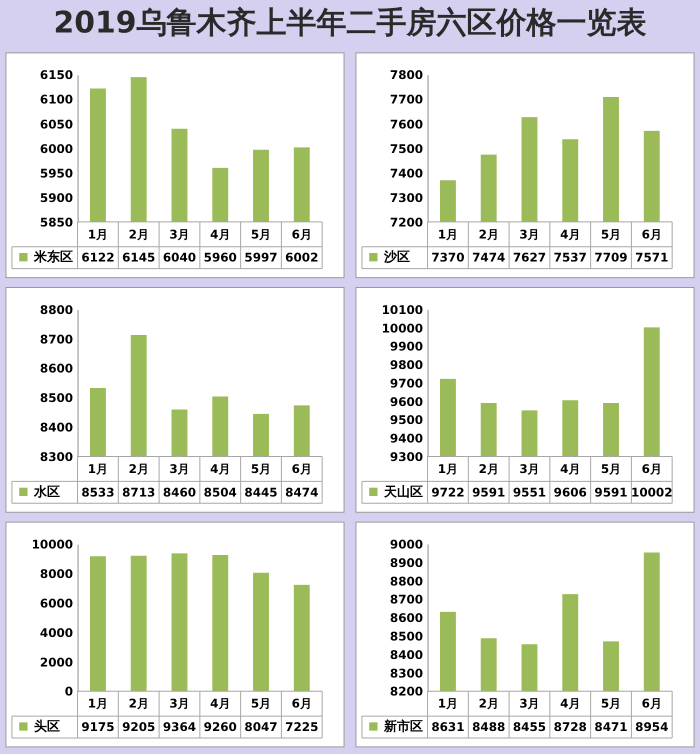 Image resolution: width=700 pixels, height=754 pixels. I want to click on y-tick-label: 4000, so click(57, 633).